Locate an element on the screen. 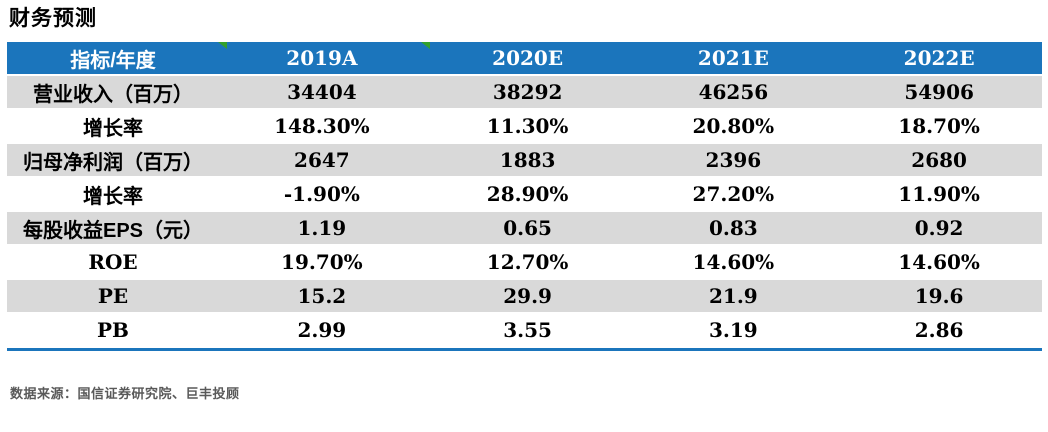 This screenshot has width=1048, height=432. cell-value: 2.86 is located at coordinates (939, 330).